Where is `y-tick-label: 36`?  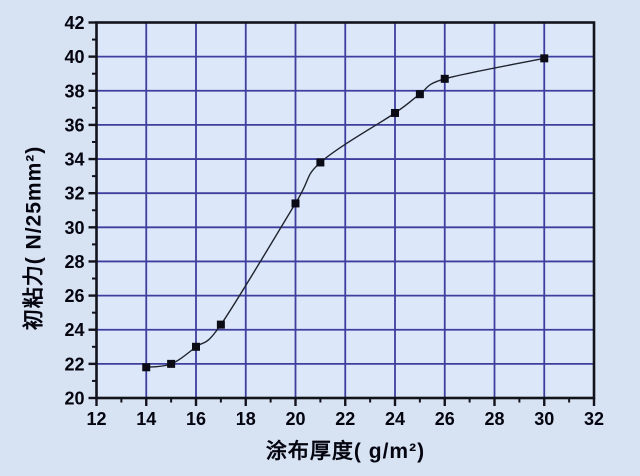 y-tick-label: 36 is located at coordinates (74, 125).